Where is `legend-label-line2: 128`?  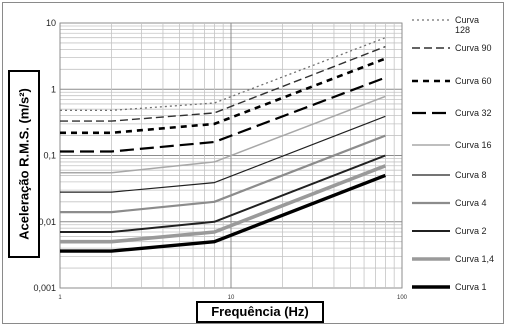 legend-label-line2: 128 is located at coordinates (462, 30).